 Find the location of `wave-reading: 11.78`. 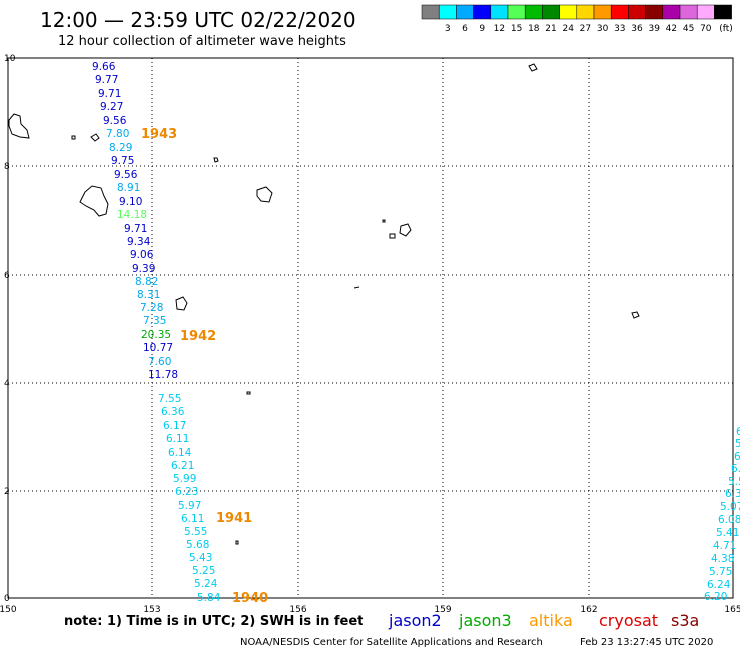

wave-reading: 11.78 is located at coordinates (163, 375).